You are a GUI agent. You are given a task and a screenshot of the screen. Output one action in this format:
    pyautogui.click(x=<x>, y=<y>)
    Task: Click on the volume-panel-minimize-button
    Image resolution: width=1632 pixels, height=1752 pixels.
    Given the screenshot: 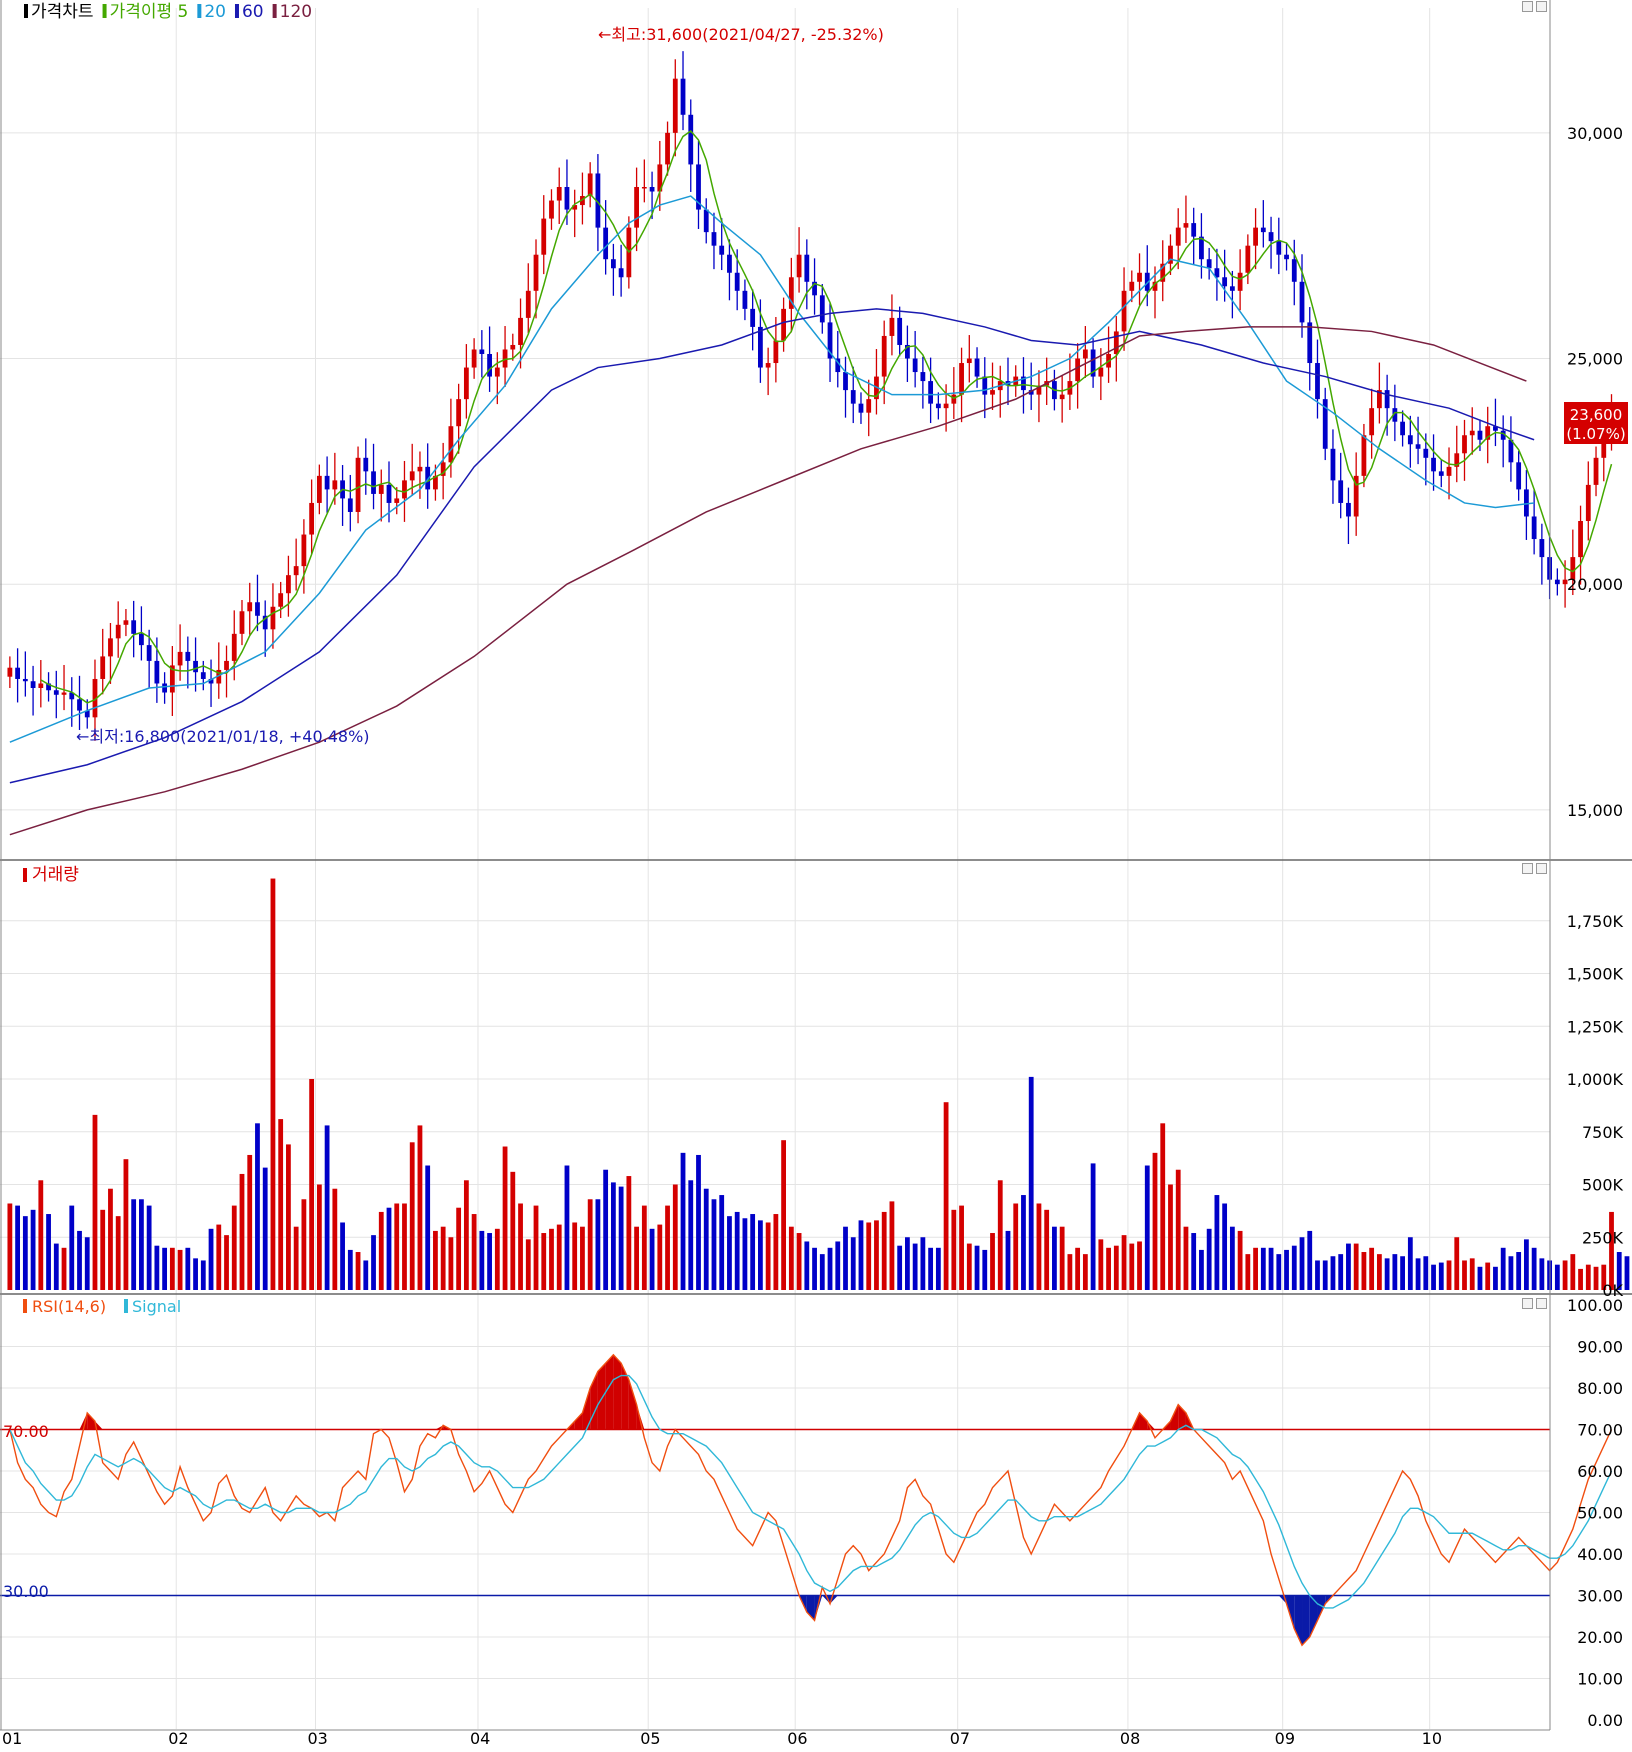 What is the action you would take?
    pyautogui.click(x=1527, y=868)
    